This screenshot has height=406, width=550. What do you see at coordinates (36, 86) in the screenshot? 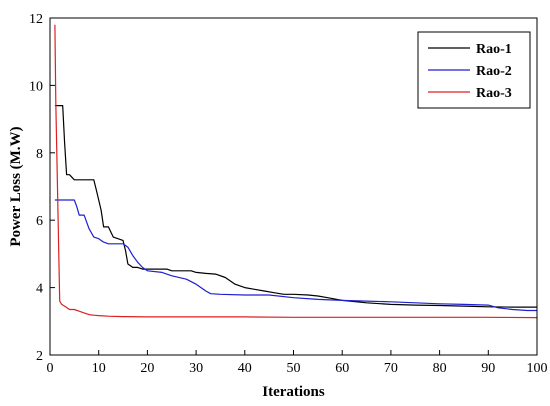
I see `y-tick-label: 10` at bounding box center [36, 86].